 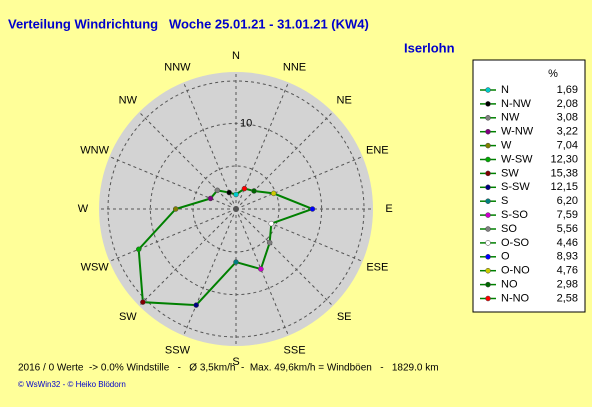 I want to click on r-tick-label: 10, so click(x=246, y=123).